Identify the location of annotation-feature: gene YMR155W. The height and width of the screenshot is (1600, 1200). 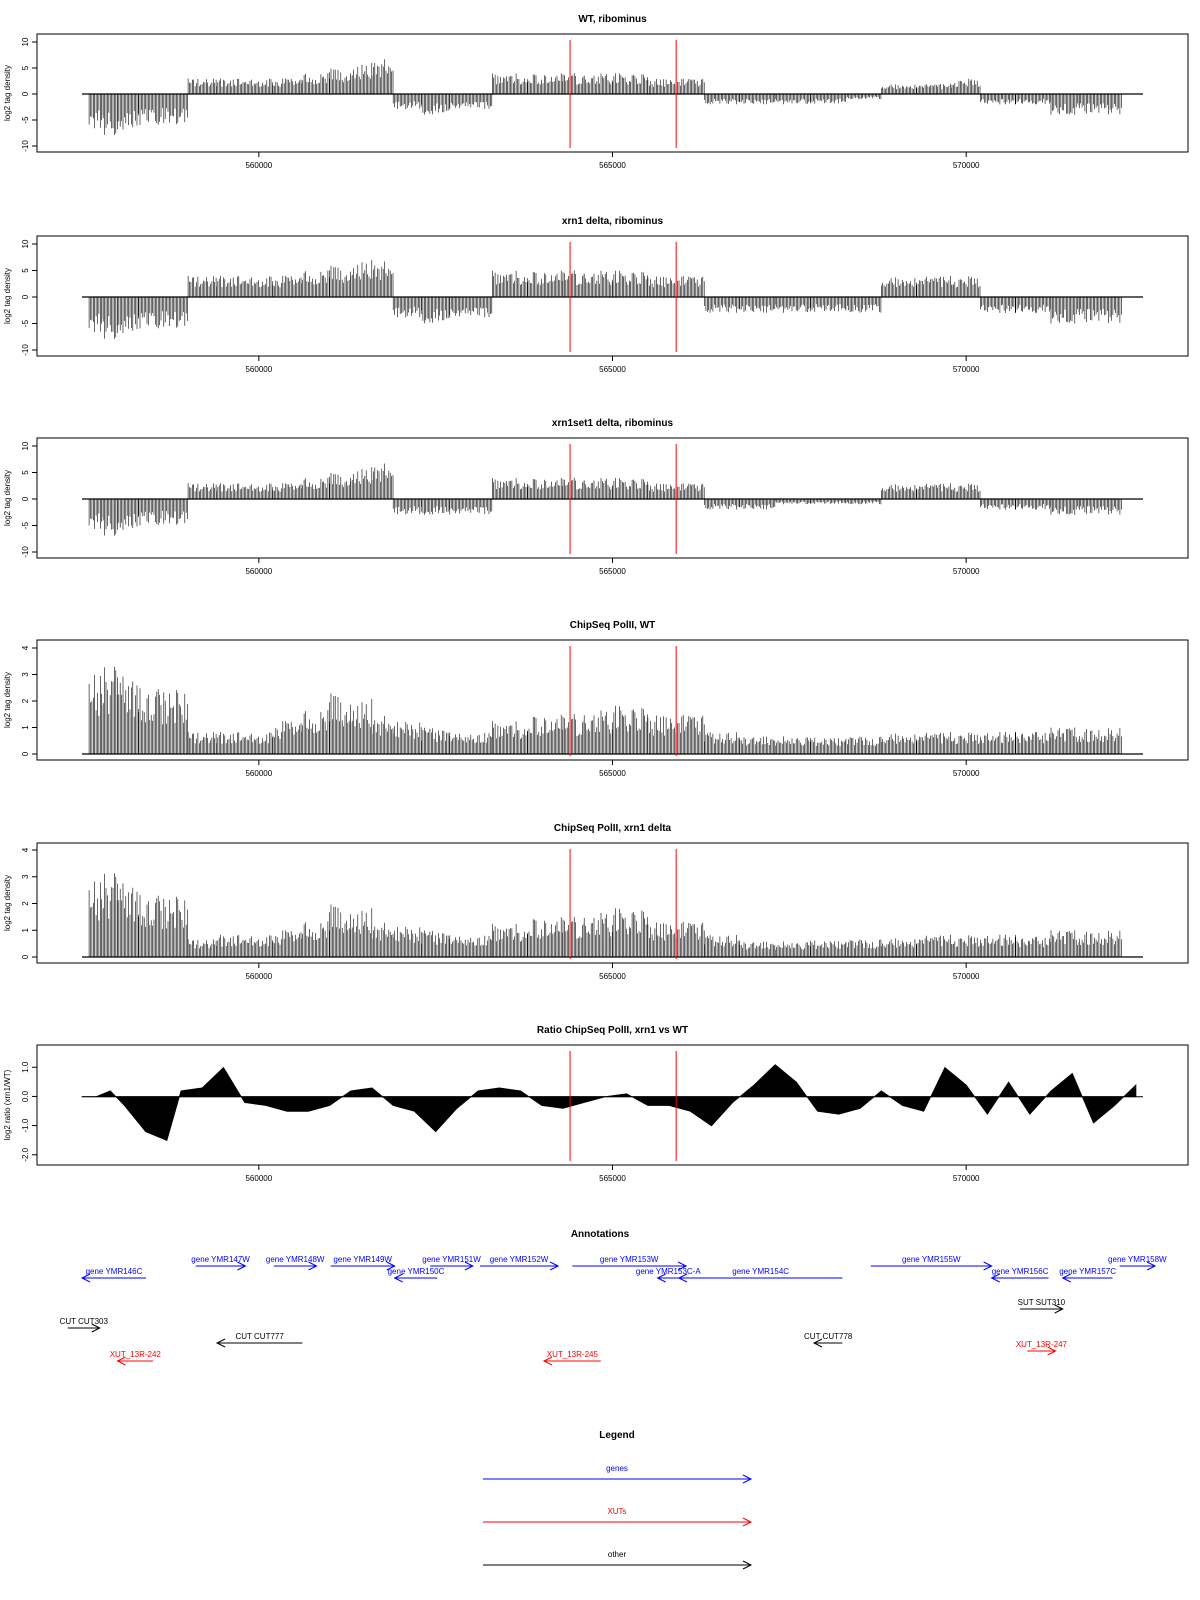
(931, 1263).